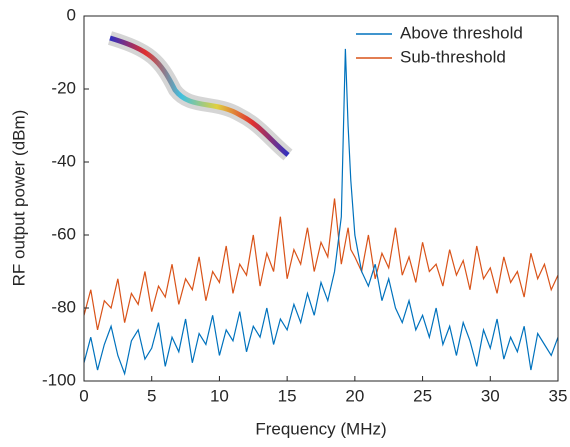  I want to click on x-tick-label: 5, so click(151, 395).